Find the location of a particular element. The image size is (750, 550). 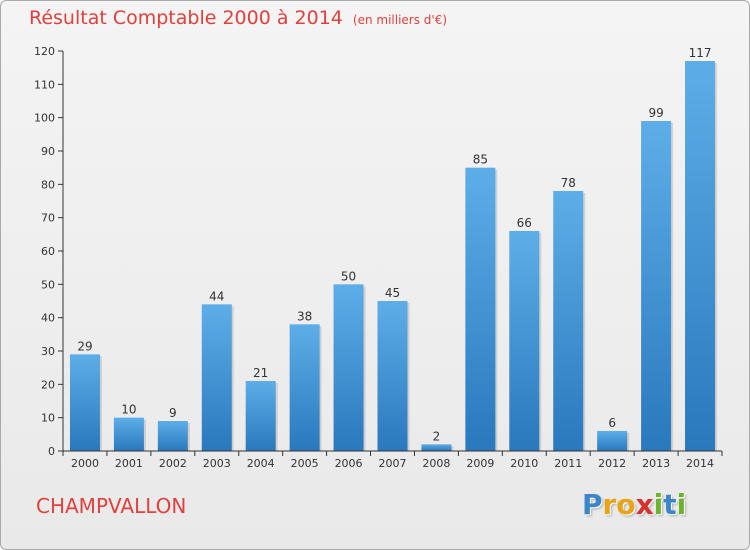

x-tick-label-2010: 2010 is located at coordinates (524, 463).